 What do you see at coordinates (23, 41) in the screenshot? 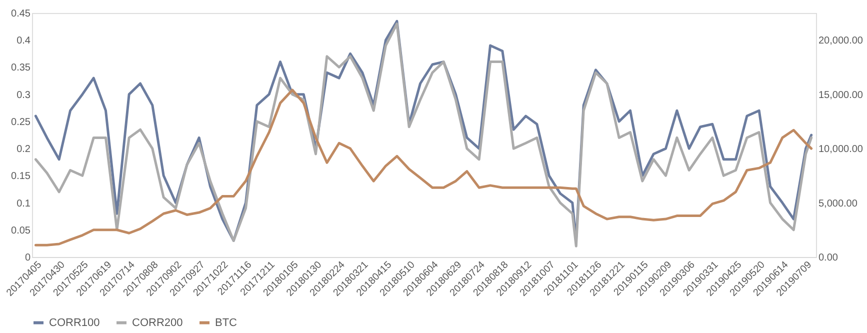
I see `y-tick-label: 0.4` at bounding box center [23, 41].